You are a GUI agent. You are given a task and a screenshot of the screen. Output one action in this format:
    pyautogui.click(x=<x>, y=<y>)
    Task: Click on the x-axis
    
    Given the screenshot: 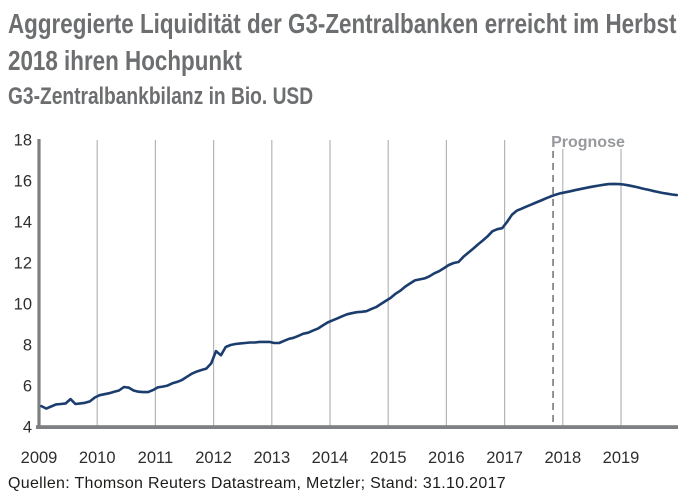 What is the action you would take?
    pyautogui.click(x=357, y=427)
    